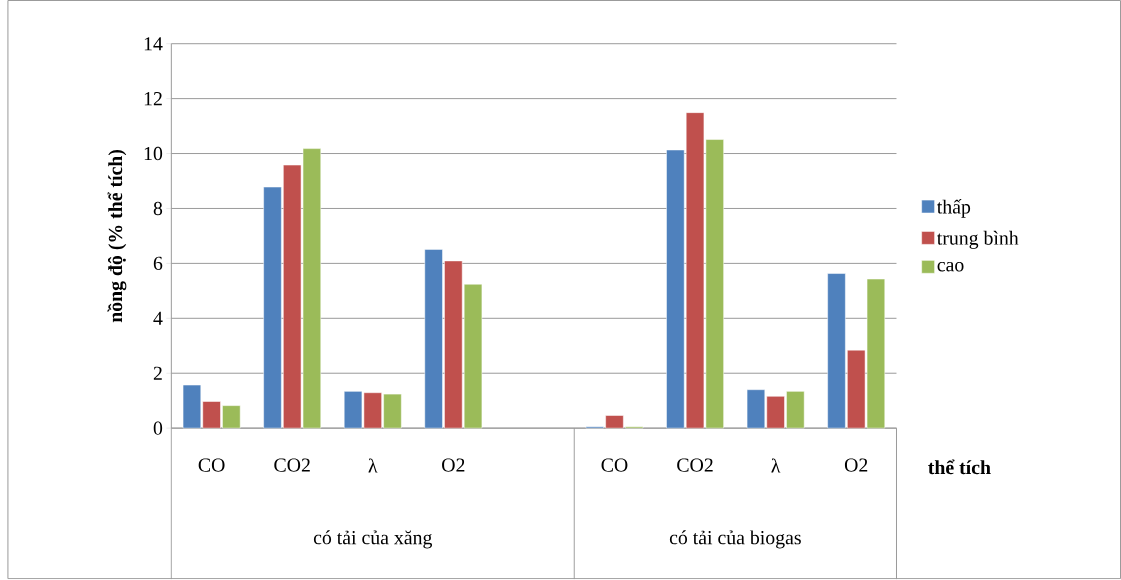 The width and height of the screenshot is (1121, 580). Describe the element at coordinates (959, 467) in the screenshot. I see `x-axis-title: thể tích` at that location.